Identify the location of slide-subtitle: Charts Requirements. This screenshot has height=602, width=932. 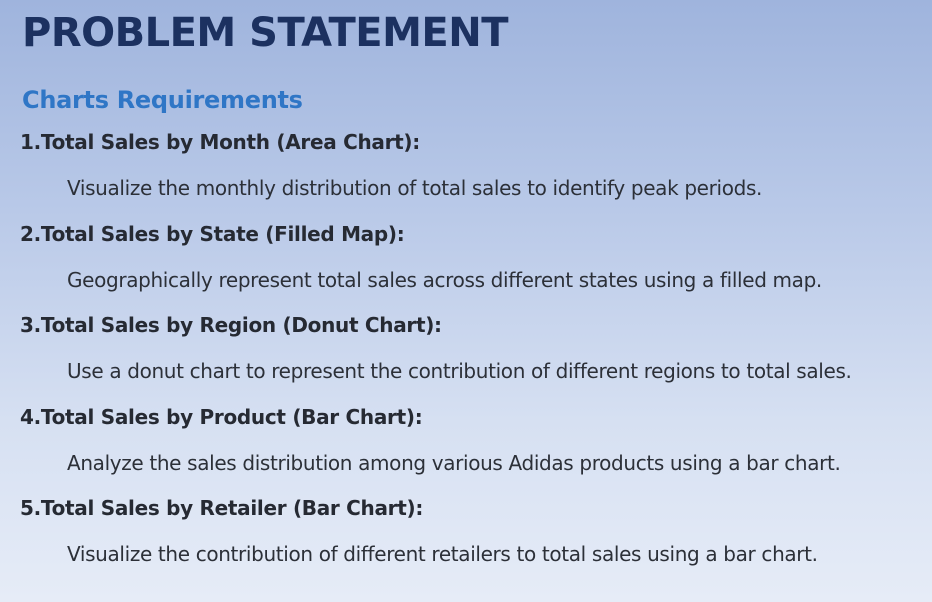
(162, 100).